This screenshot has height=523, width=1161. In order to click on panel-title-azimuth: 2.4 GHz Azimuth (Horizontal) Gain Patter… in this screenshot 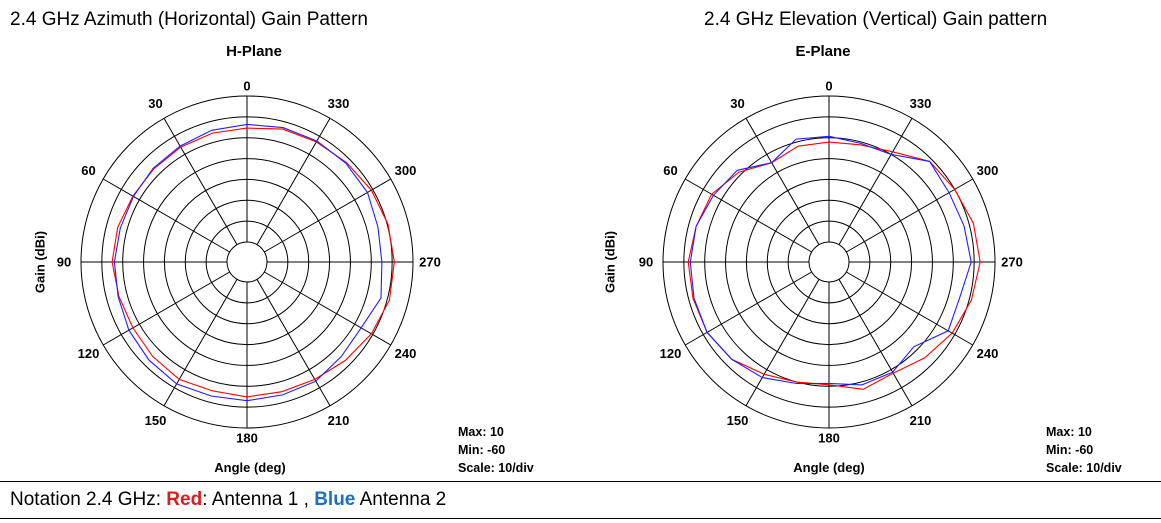, I will do `click(189, 19)`.